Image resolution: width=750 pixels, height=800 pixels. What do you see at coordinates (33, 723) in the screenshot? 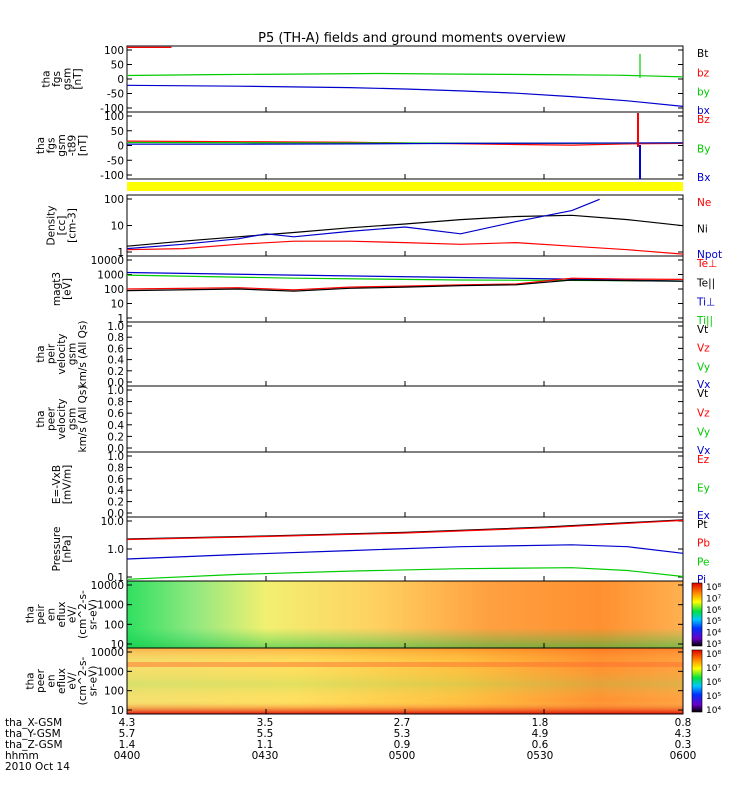
I see `ephem-label-x: tha_X-GSM` at bounding box center [33, 723].